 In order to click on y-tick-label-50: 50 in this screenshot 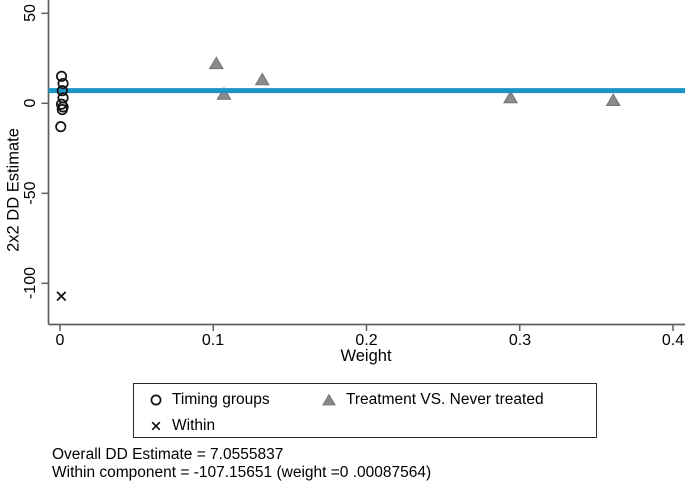, I will do `click(30, 13)`.